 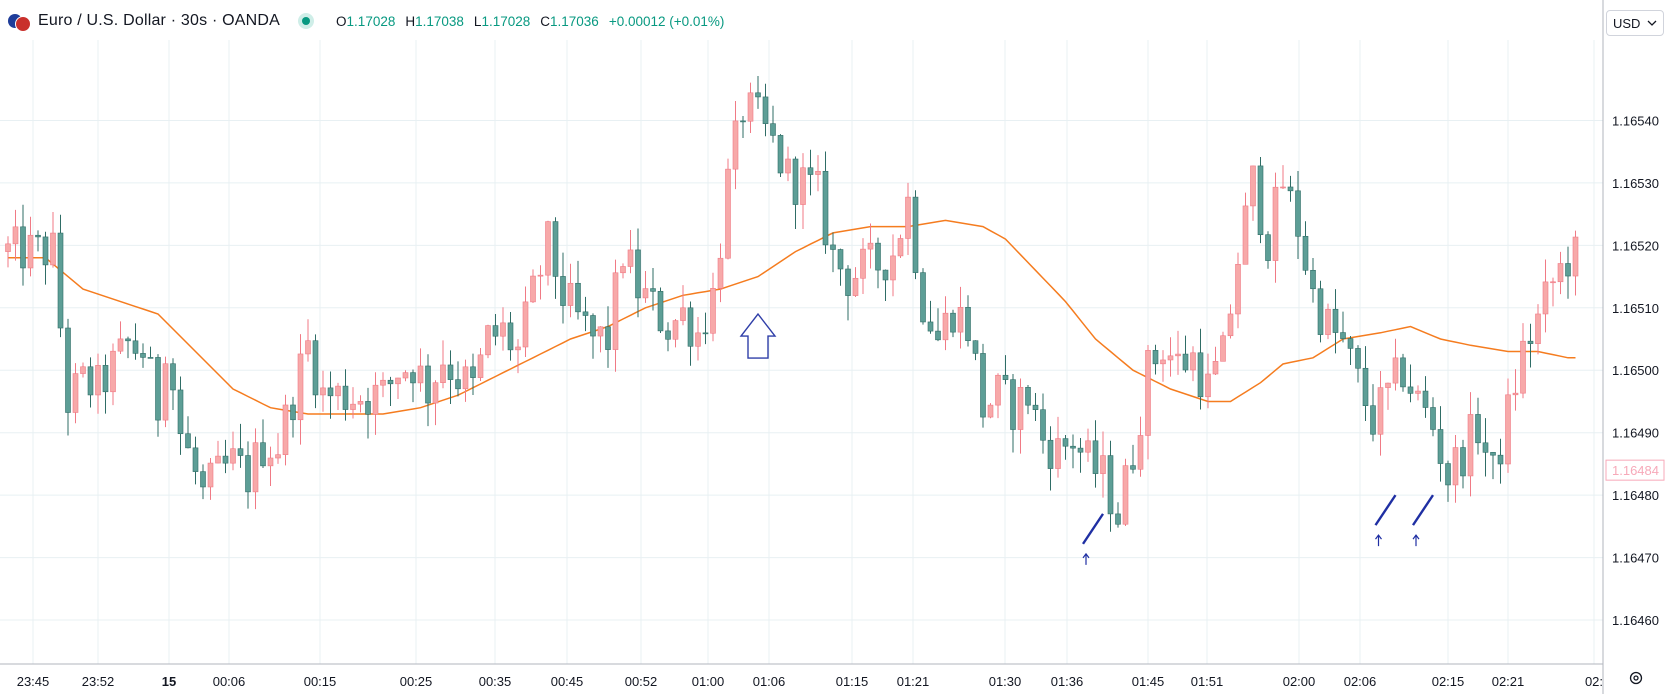 I want to click on current-price-tag: 1.16484, so click(x=1635, y=470).